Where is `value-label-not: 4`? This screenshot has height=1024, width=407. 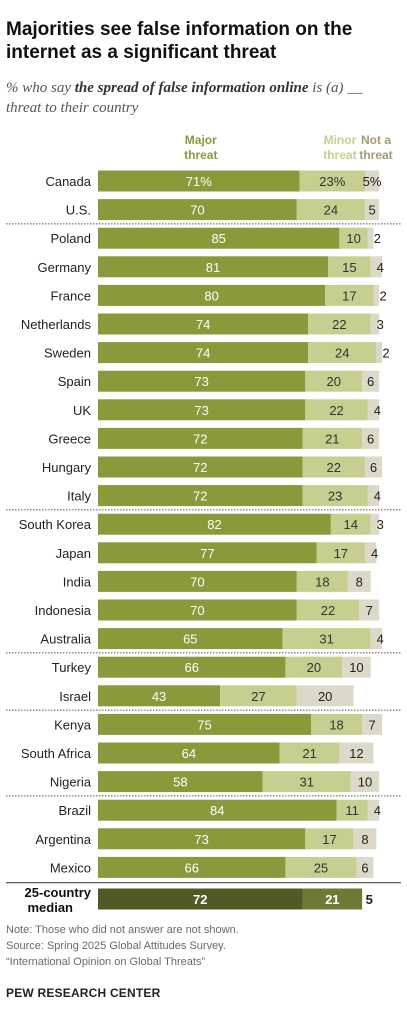
value-label-not: 4 is located at coordinates (377, 810).